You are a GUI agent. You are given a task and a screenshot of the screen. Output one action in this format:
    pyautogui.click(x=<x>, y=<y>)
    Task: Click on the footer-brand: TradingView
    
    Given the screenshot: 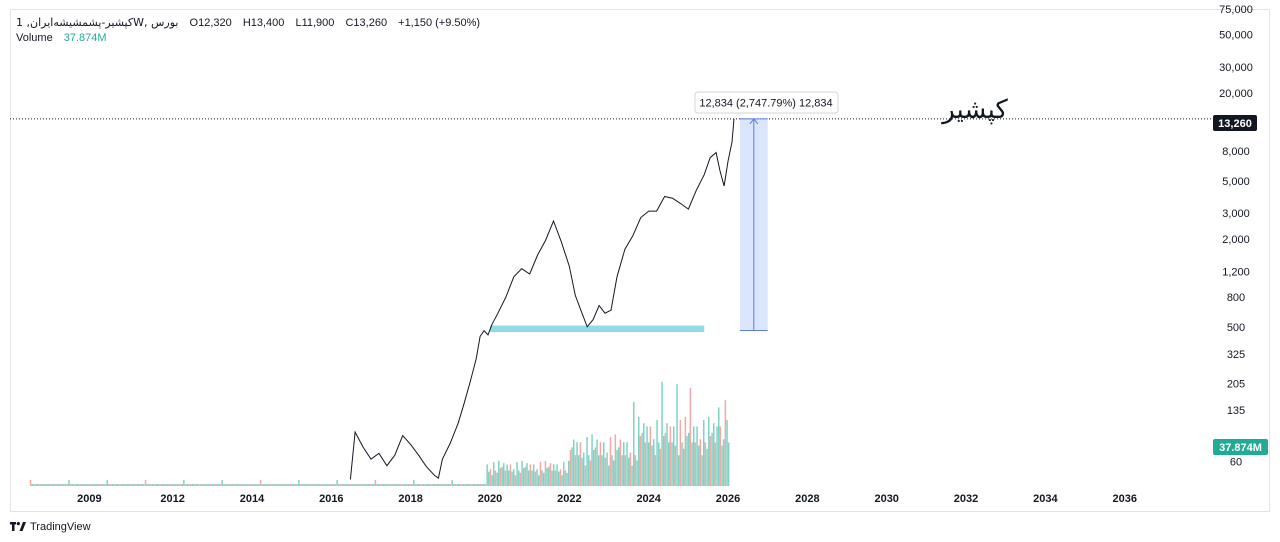 What is the action you would take?
    pyautogui.click(x=50, y=527)
    